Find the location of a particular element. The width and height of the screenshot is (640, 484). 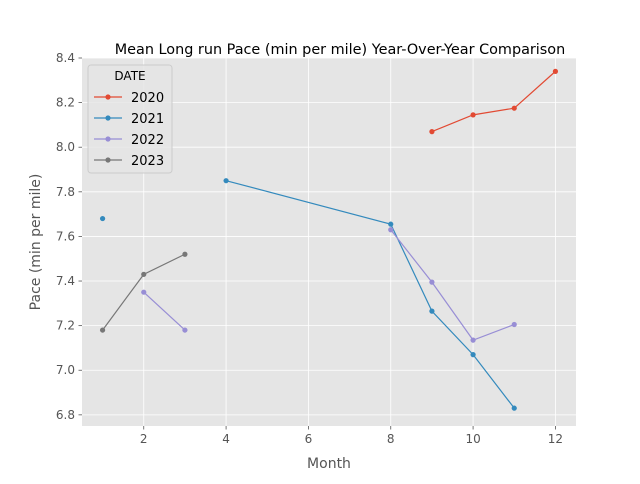

y-tick-label: 7.2 is located at coordinates (65, 326).